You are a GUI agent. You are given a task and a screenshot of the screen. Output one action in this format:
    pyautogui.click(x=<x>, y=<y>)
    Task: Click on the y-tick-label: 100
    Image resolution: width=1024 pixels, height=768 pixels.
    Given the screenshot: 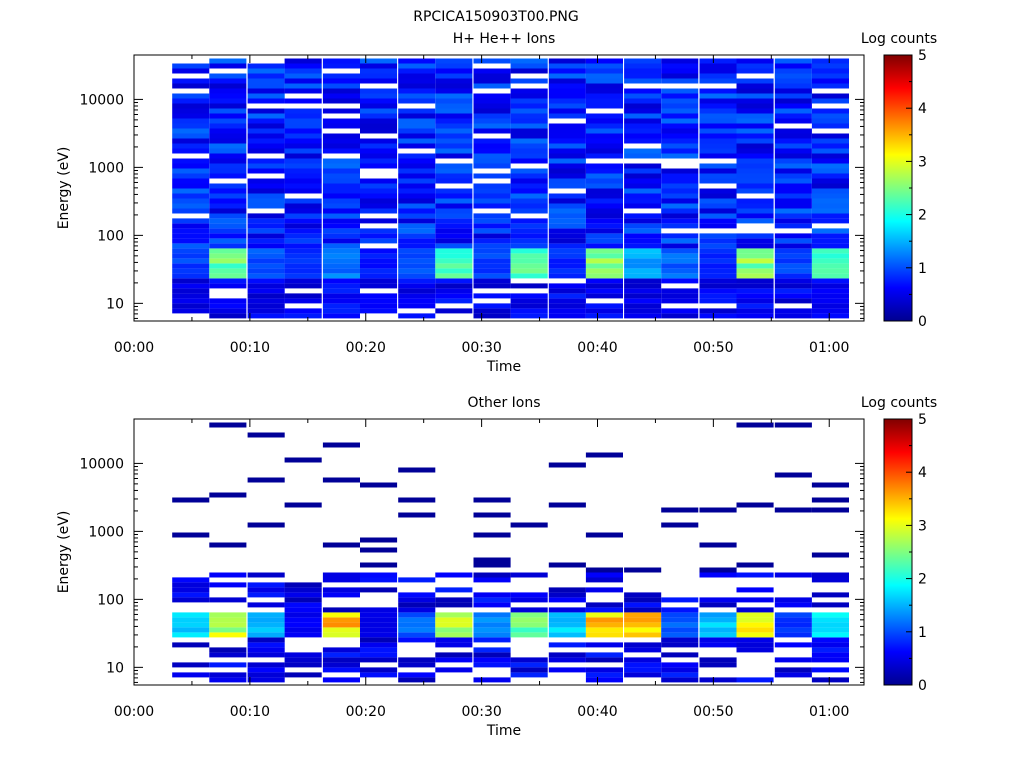 What is the action you would take?
    pyautogui.click(x=110, y=600)
    